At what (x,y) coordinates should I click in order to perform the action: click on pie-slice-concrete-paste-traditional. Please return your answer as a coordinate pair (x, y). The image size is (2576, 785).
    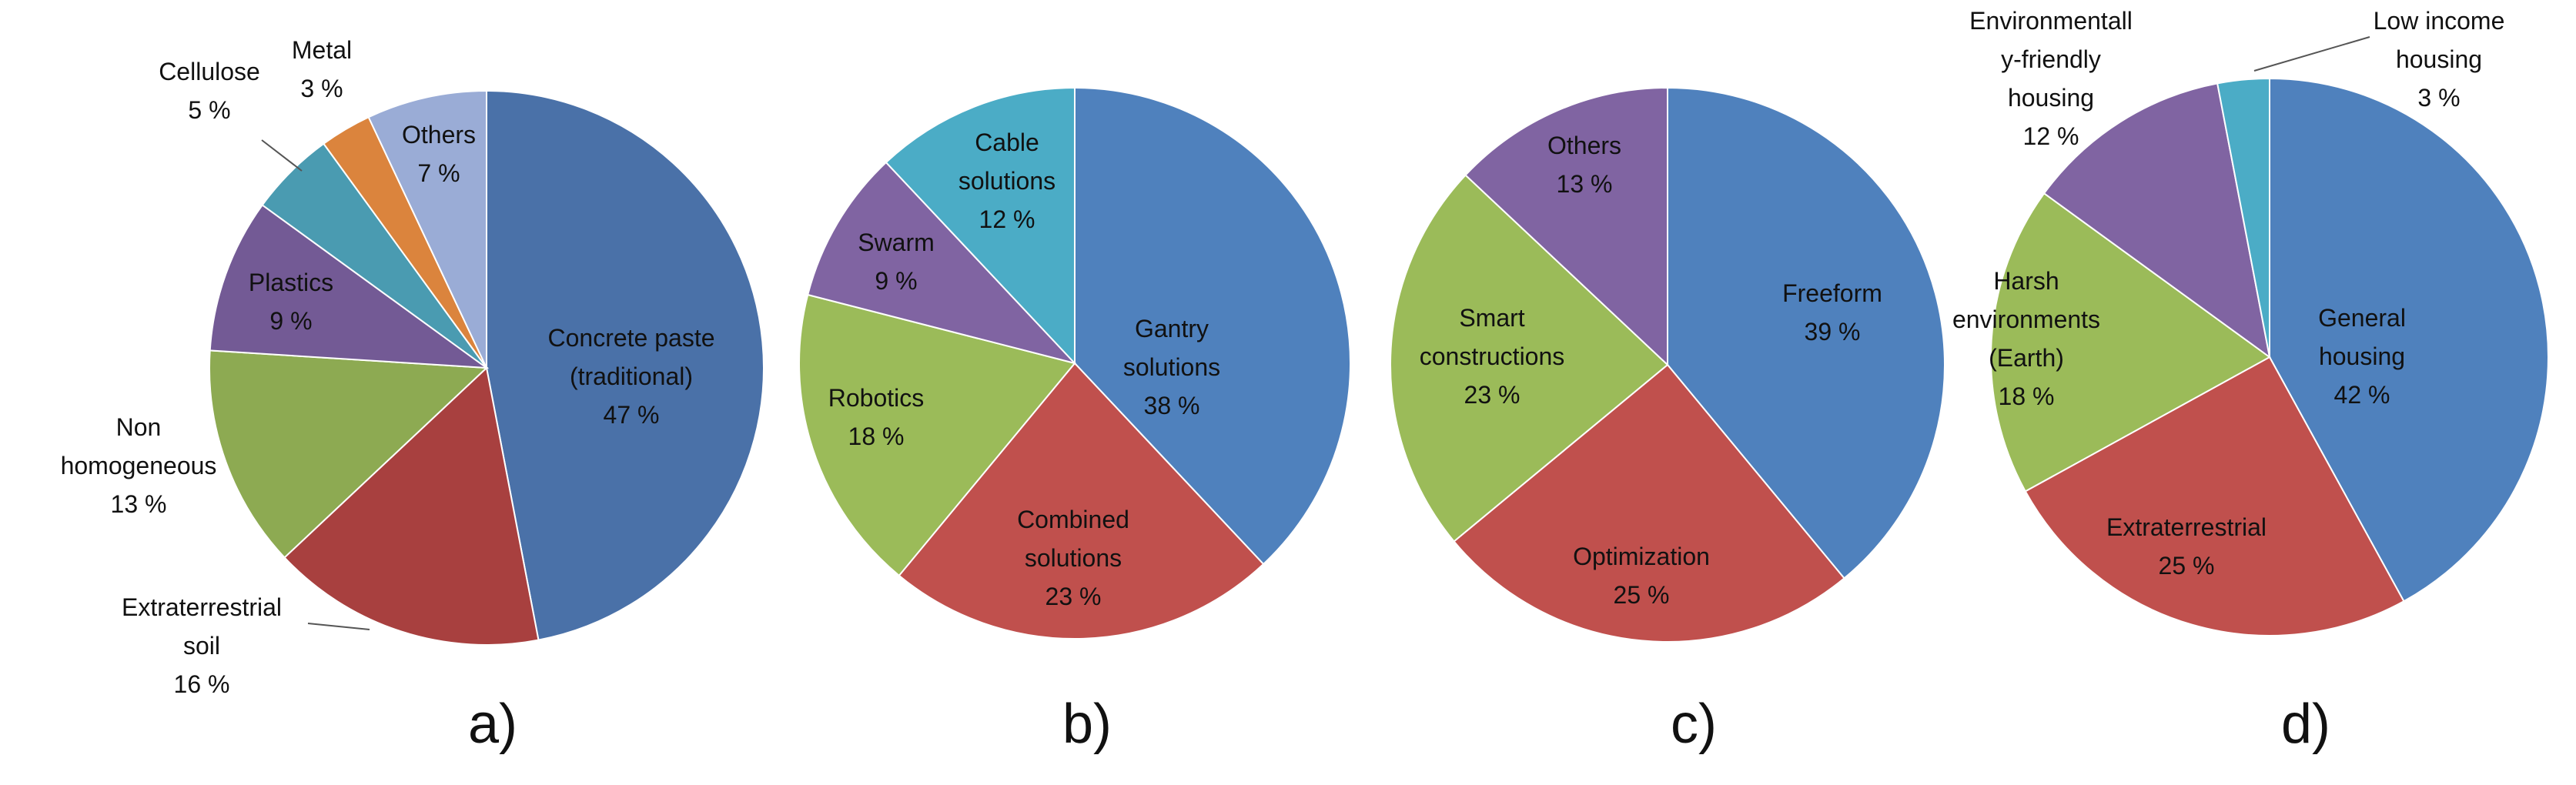
    Looking at the image, I should click on (625, 365).